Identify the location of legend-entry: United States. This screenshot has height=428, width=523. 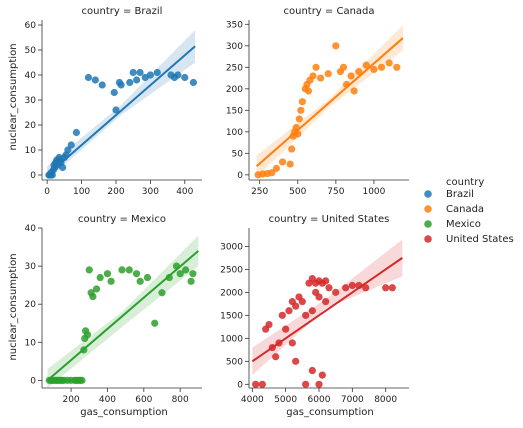
(480, 239).